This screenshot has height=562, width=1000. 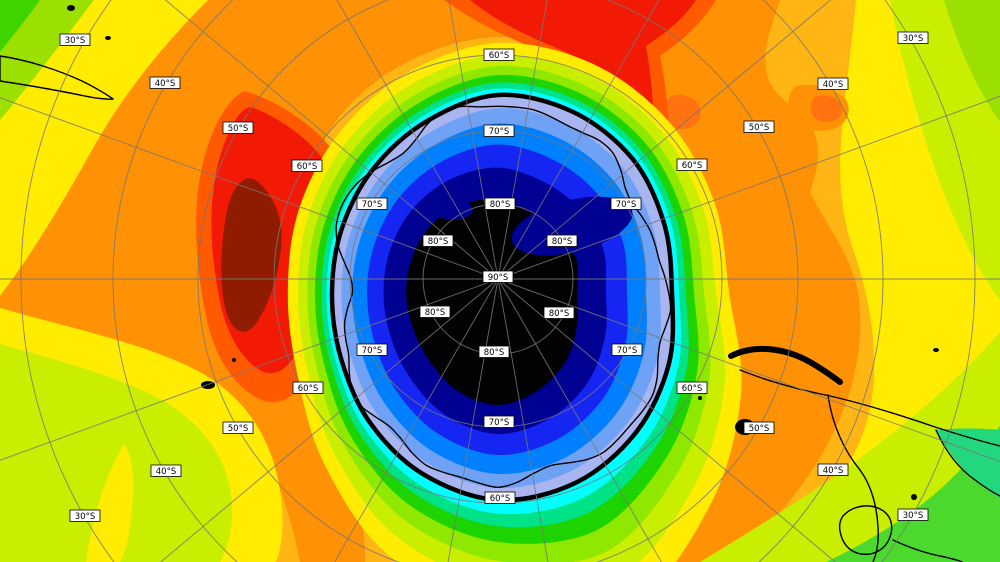 I want to click on field-chartreuse-top-left, so click(x=47, y=60).